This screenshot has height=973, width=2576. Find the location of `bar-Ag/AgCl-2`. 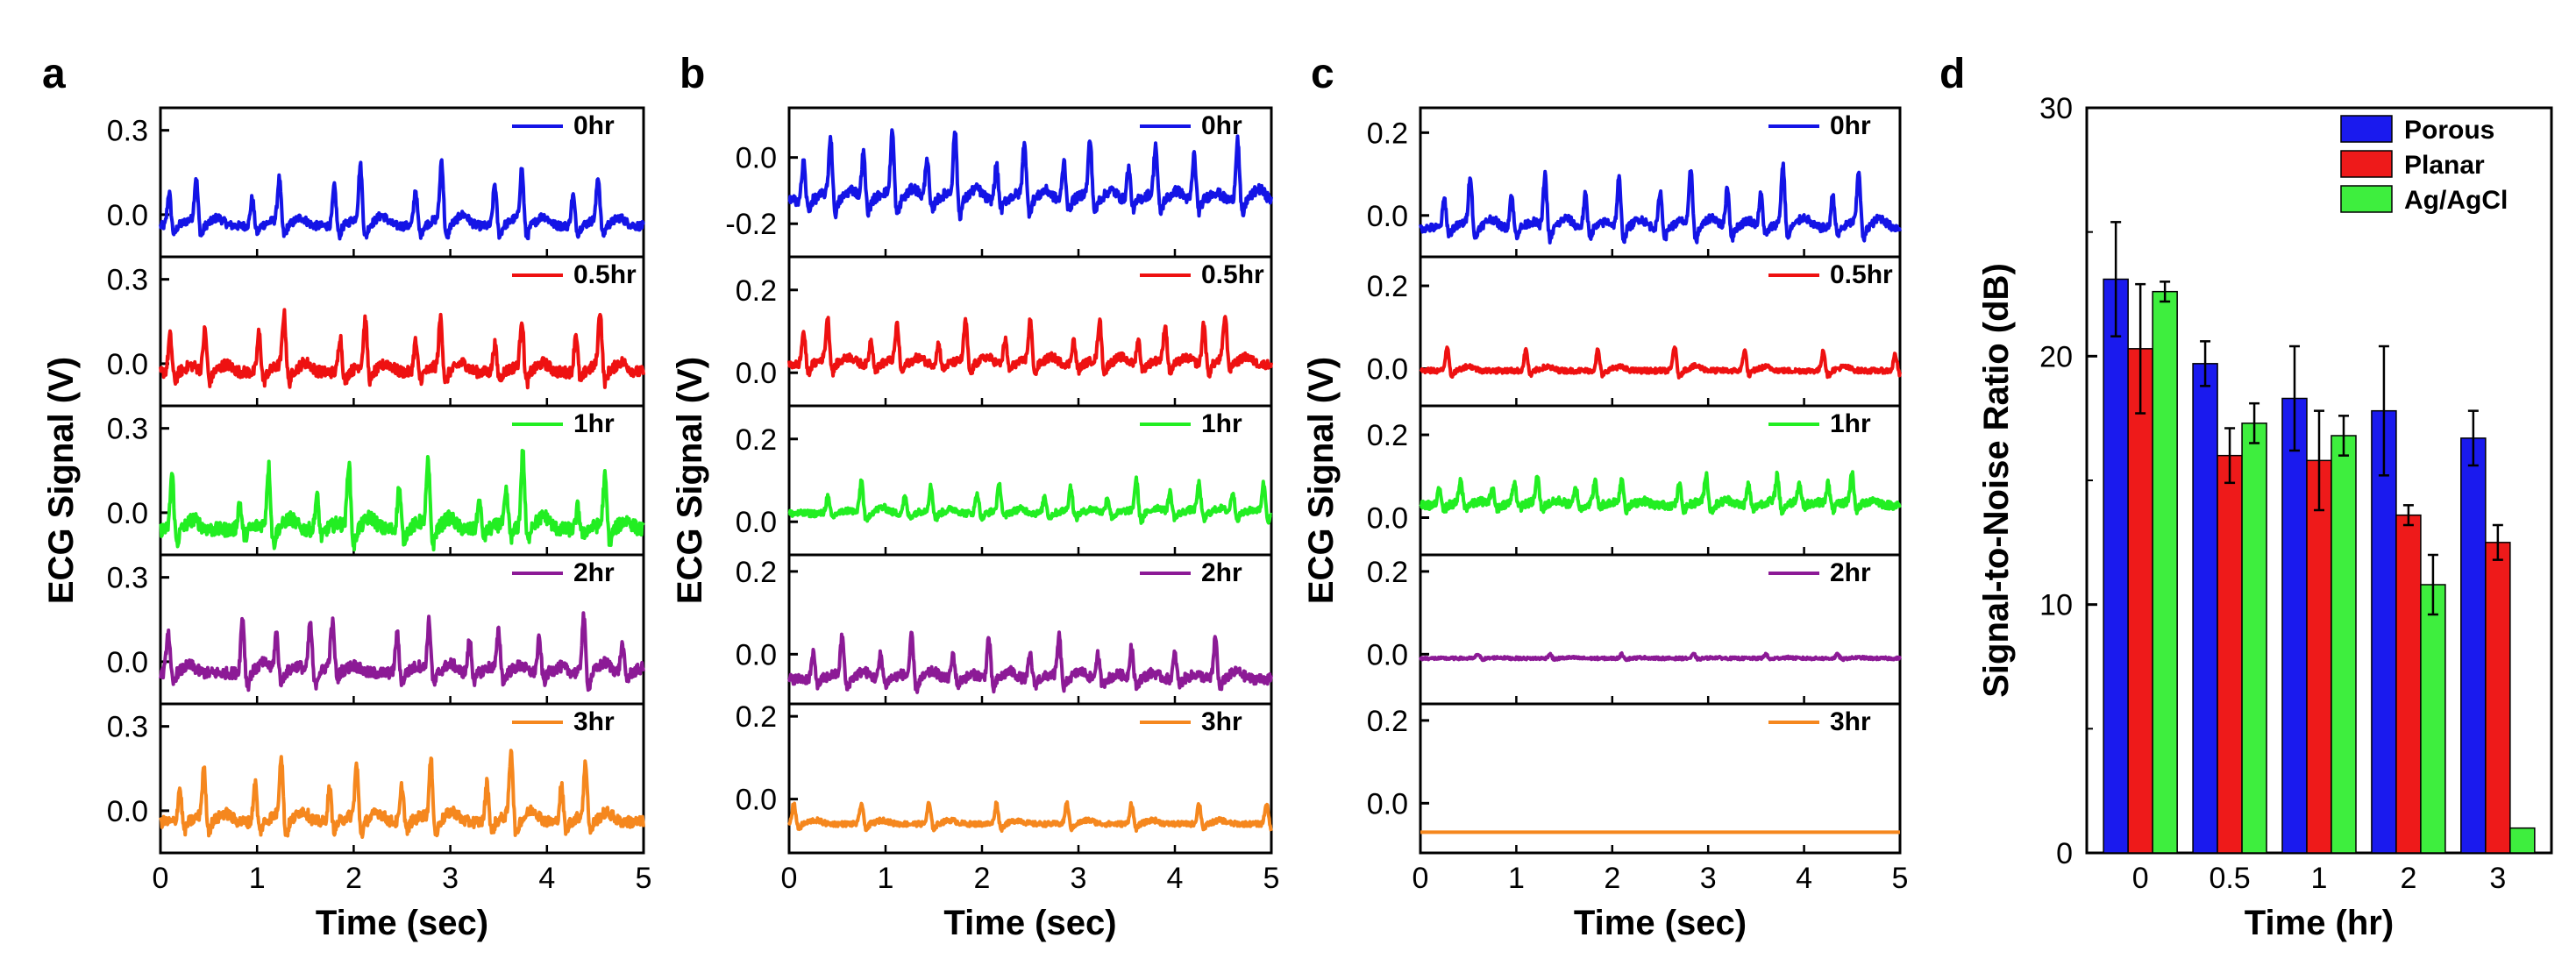

bar-Ag/AgCl-2 is located at coordinates (2433, 719).